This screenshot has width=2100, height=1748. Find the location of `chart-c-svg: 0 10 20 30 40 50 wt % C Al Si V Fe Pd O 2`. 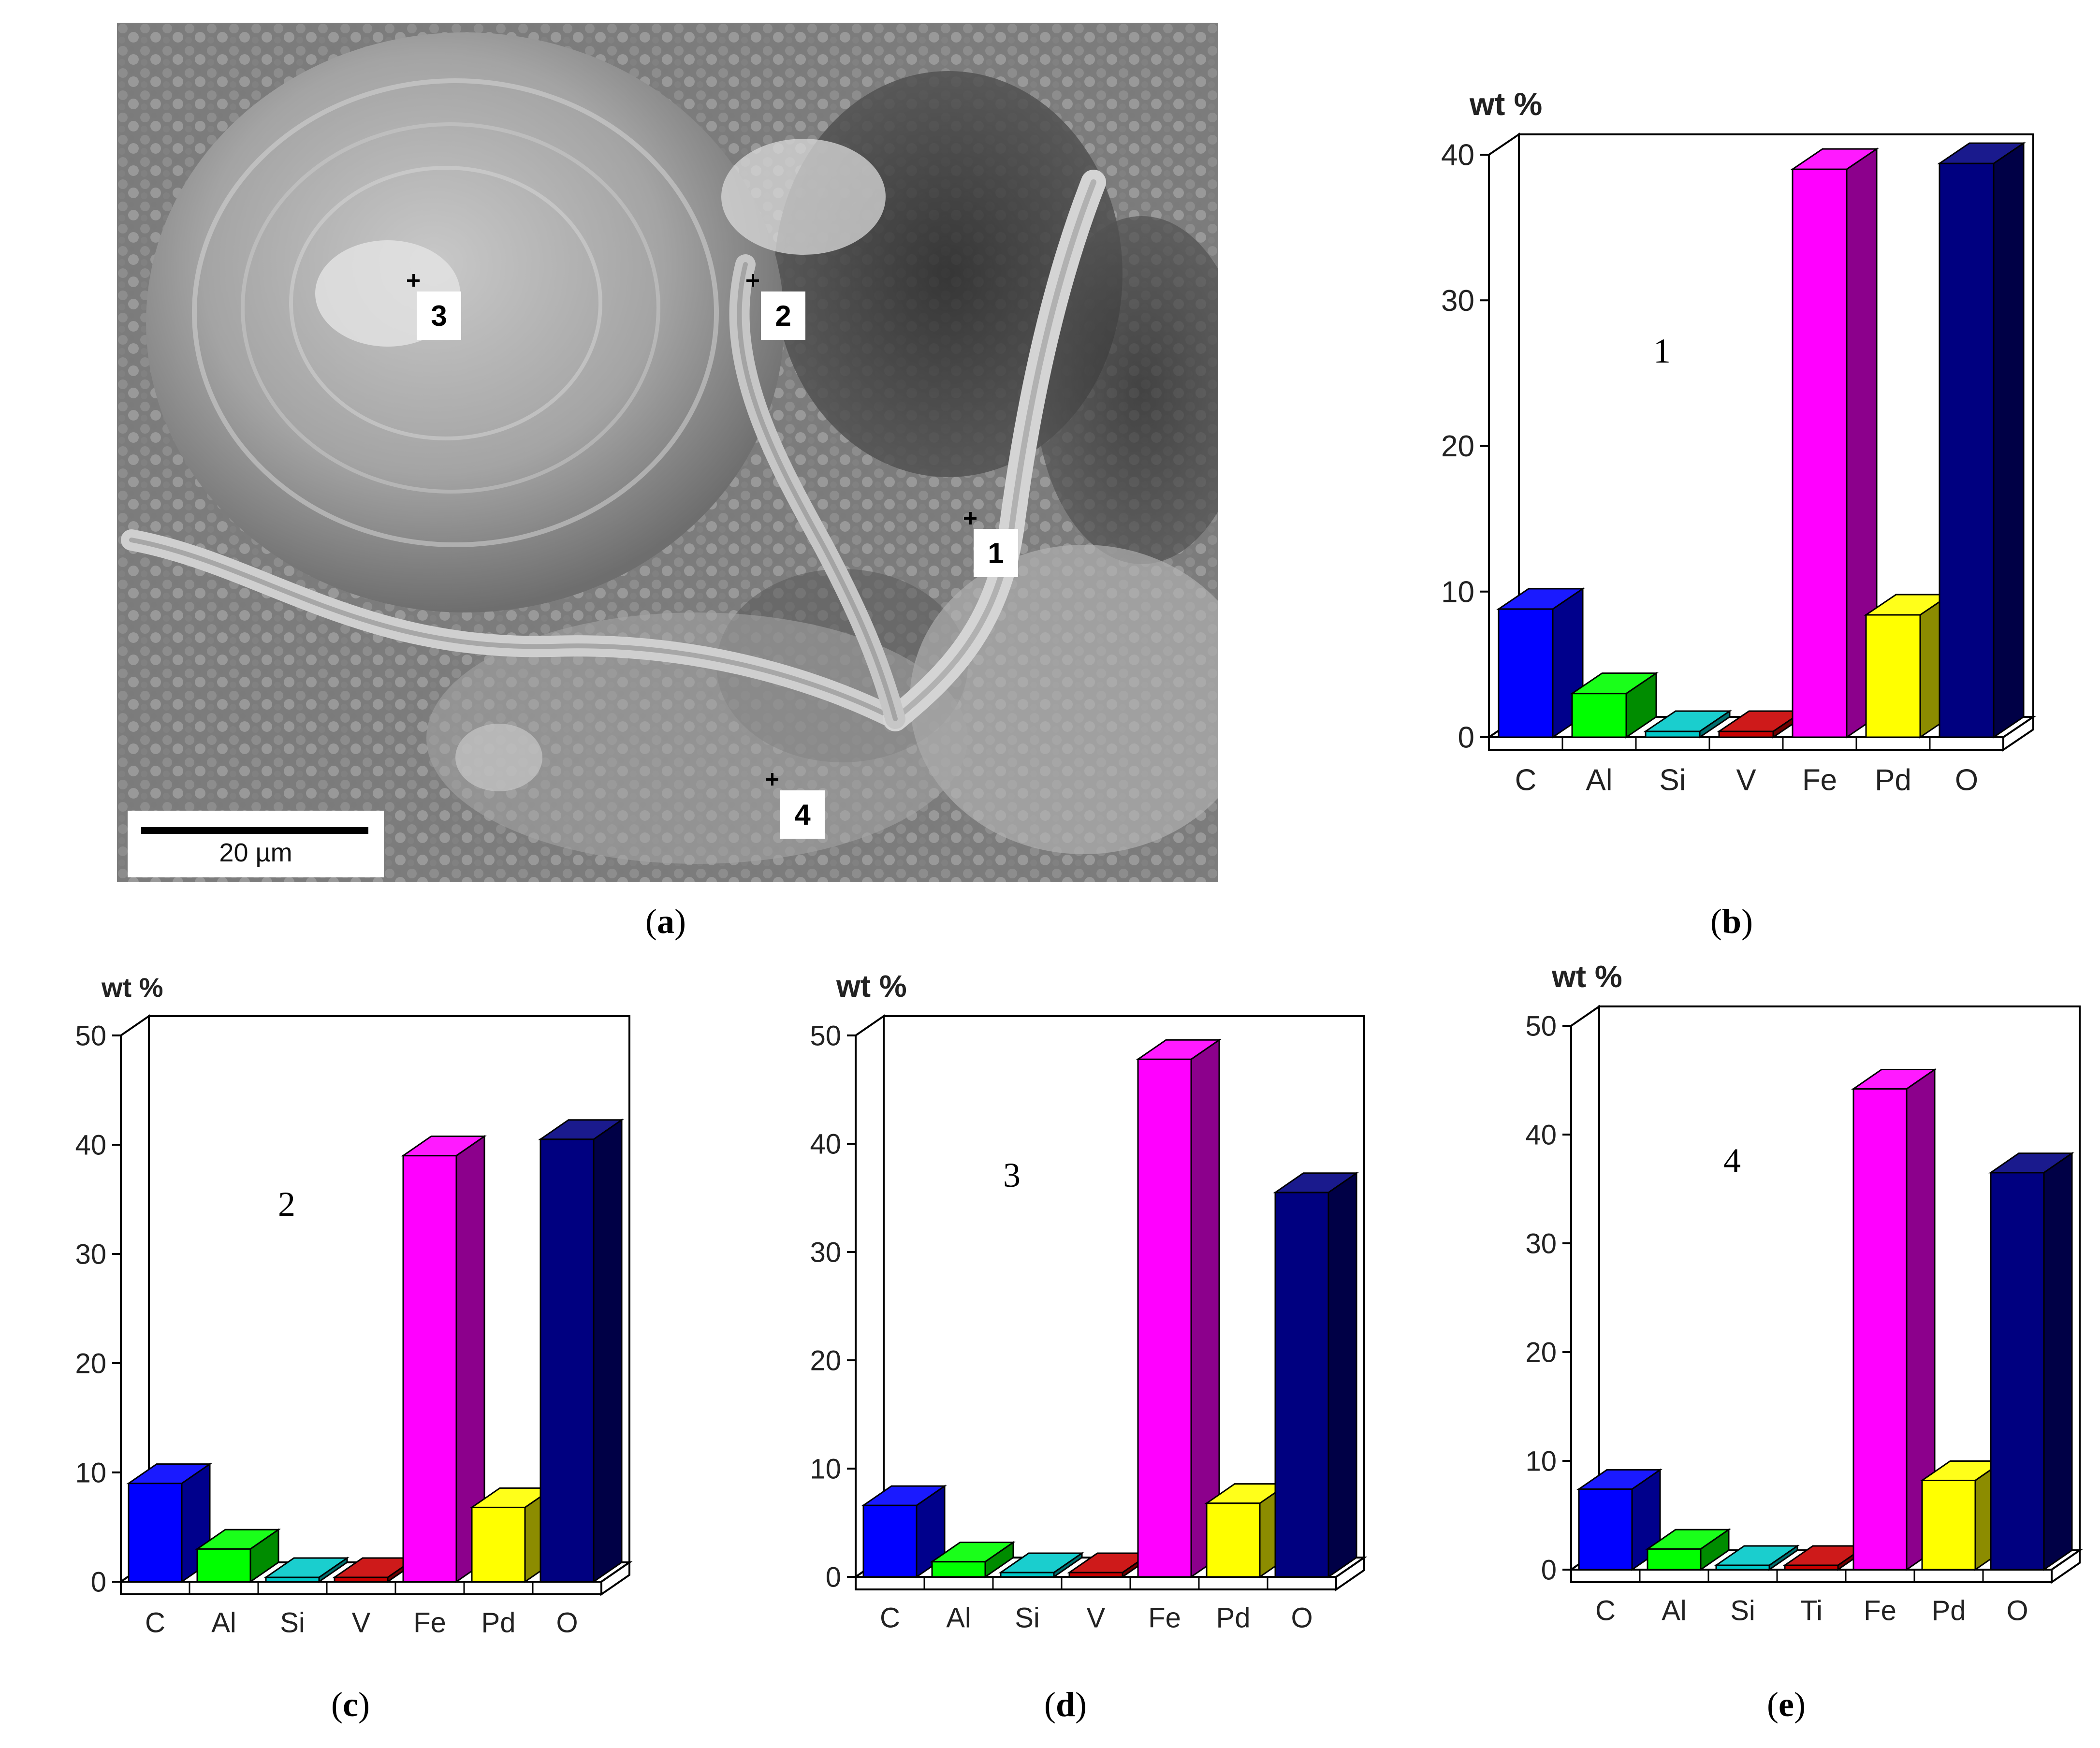

chart-c-svg: 0 10 20 30 40 50 wt % C Al Si V Fe Pd O 2 is located at coordinates (354, 1305).